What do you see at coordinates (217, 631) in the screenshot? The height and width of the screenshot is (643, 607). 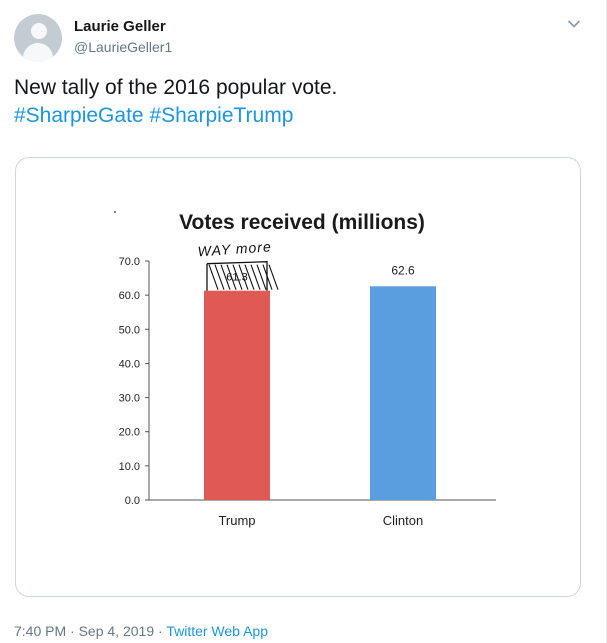 I see `tweet-source-link: Twitter Web App` at bounding box center [217, 631].